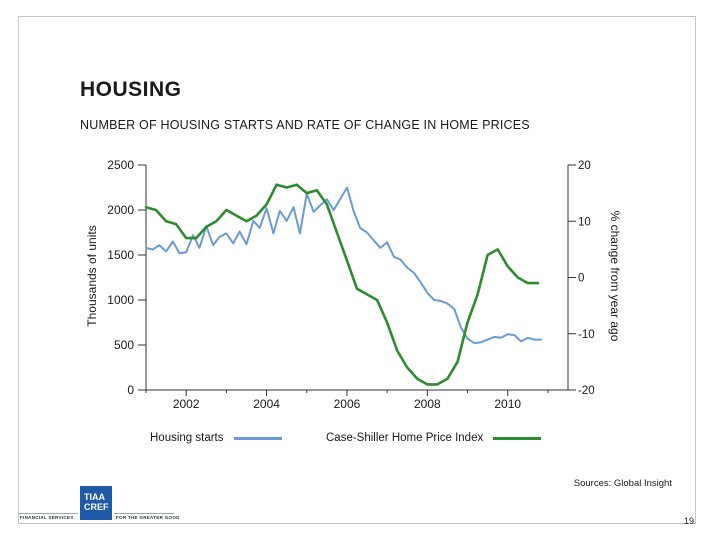  What do you see at coordinates (586, 335) in the screenshot?
I see `y2-tick-label: -10` at bounding box center [586, 335].